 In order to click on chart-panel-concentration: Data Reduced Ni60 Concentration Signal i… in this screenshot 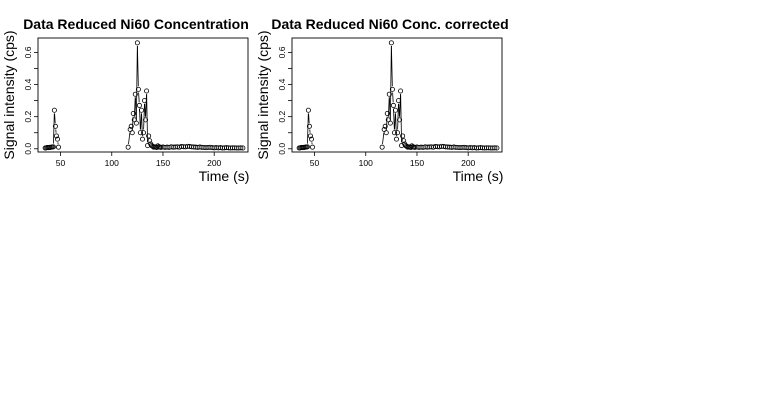, I will do `click(125, 100)`.